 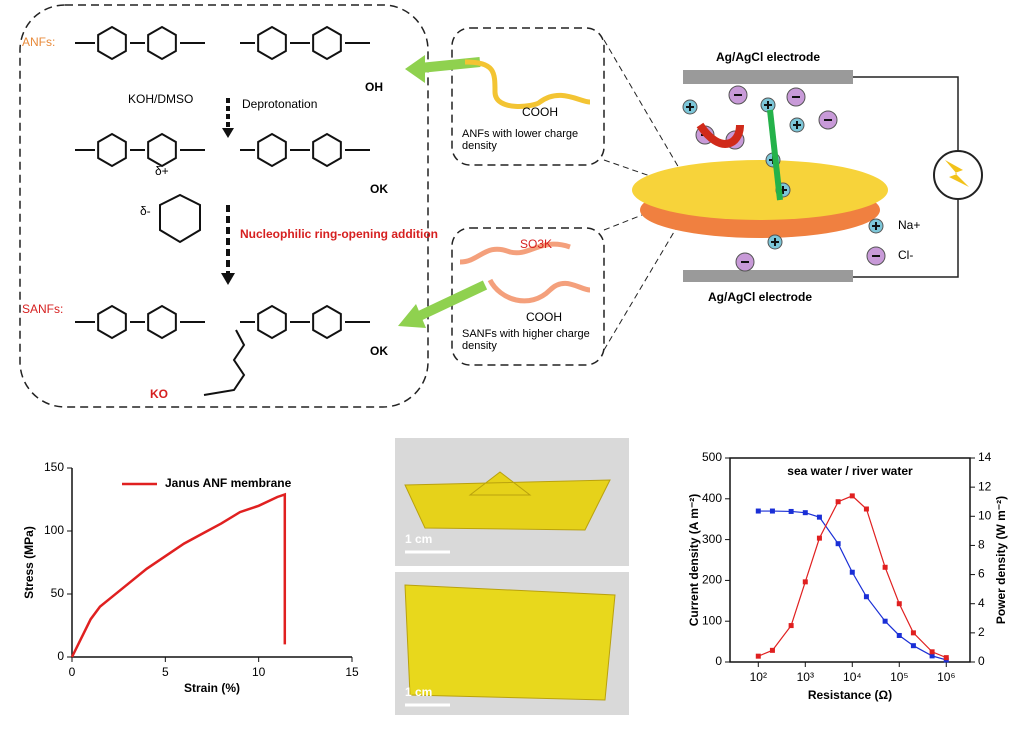 What do you see at coordinates (42, 309) in the screenshot?
I see `label: SANFs:` at bounding box center [42, 309].